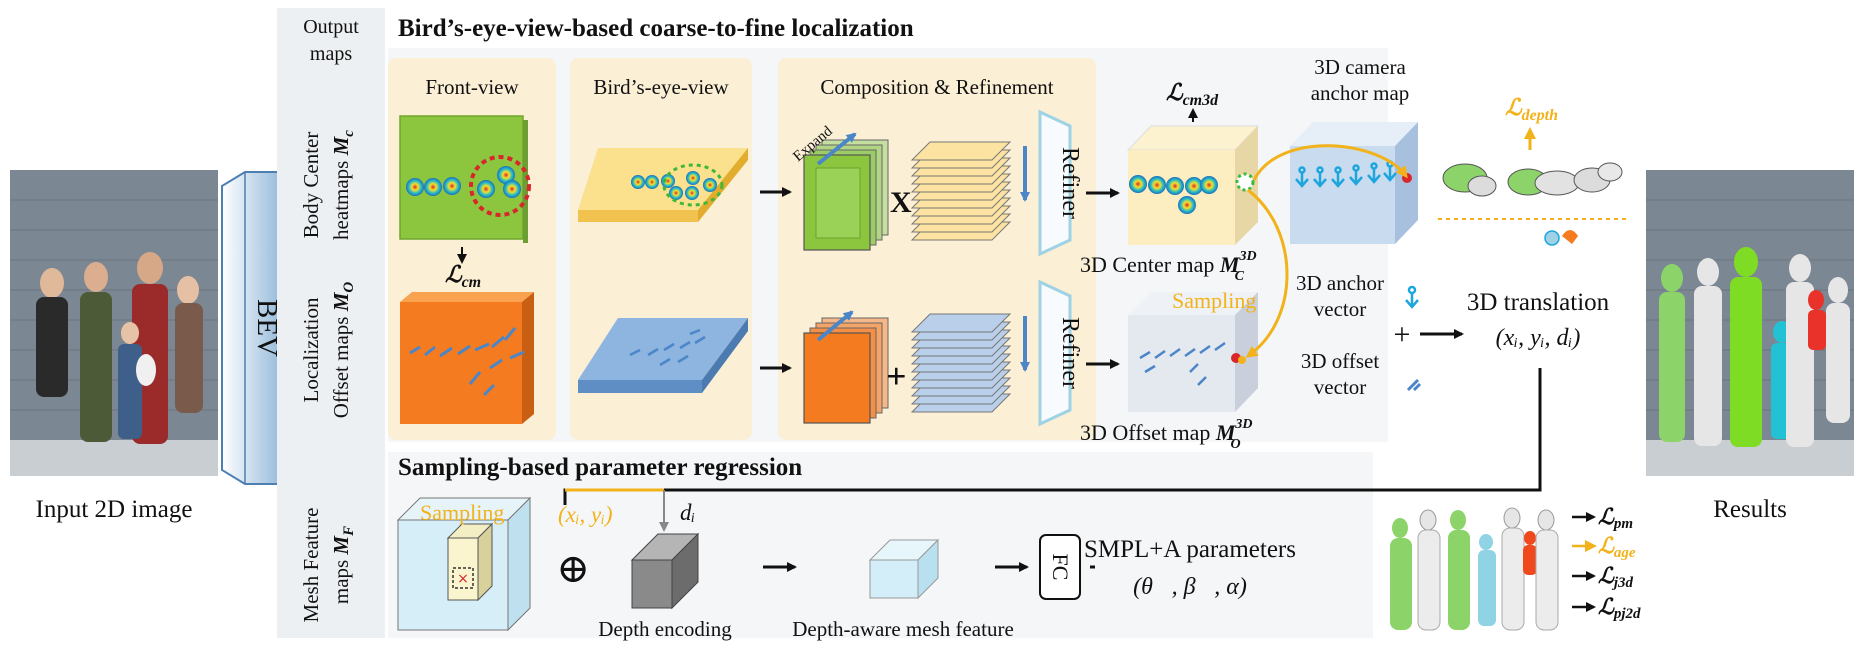 The image size is (1860, 656). I want to click on front-view-heatmap, so click(465, 179).